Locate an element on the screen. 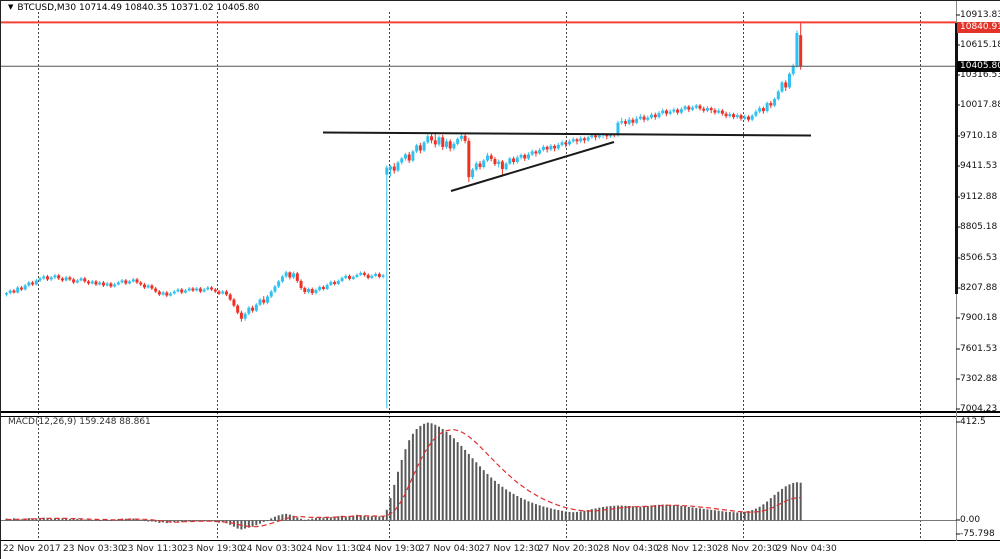 Image resolution: width=1000 pixels, height=559 pixels. symbol-dropdown-icon: ▼ is located at coordinates (11, 7).